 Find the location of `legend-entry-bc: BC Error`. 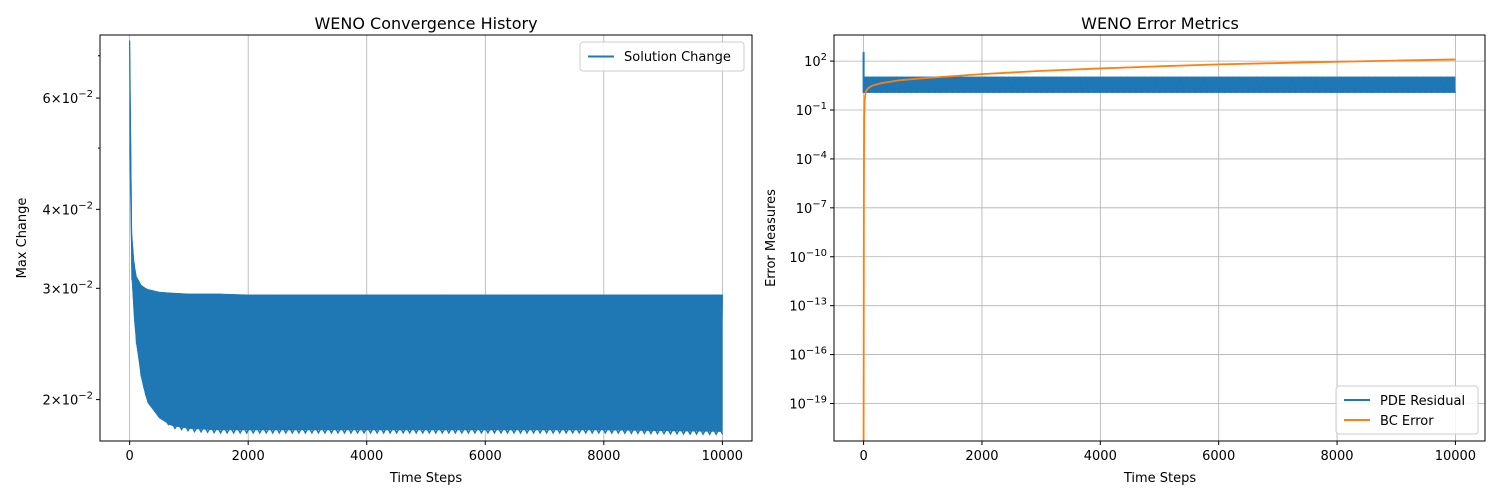

legend-entry-bc: BC Error is located at coordinates (1407, 421).